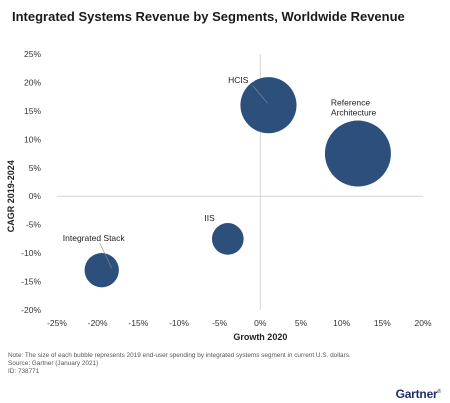 Image resolution: width=450 pixels, height=403 pixels. I want to click on bubble-label: Reference, so click(350, 103).